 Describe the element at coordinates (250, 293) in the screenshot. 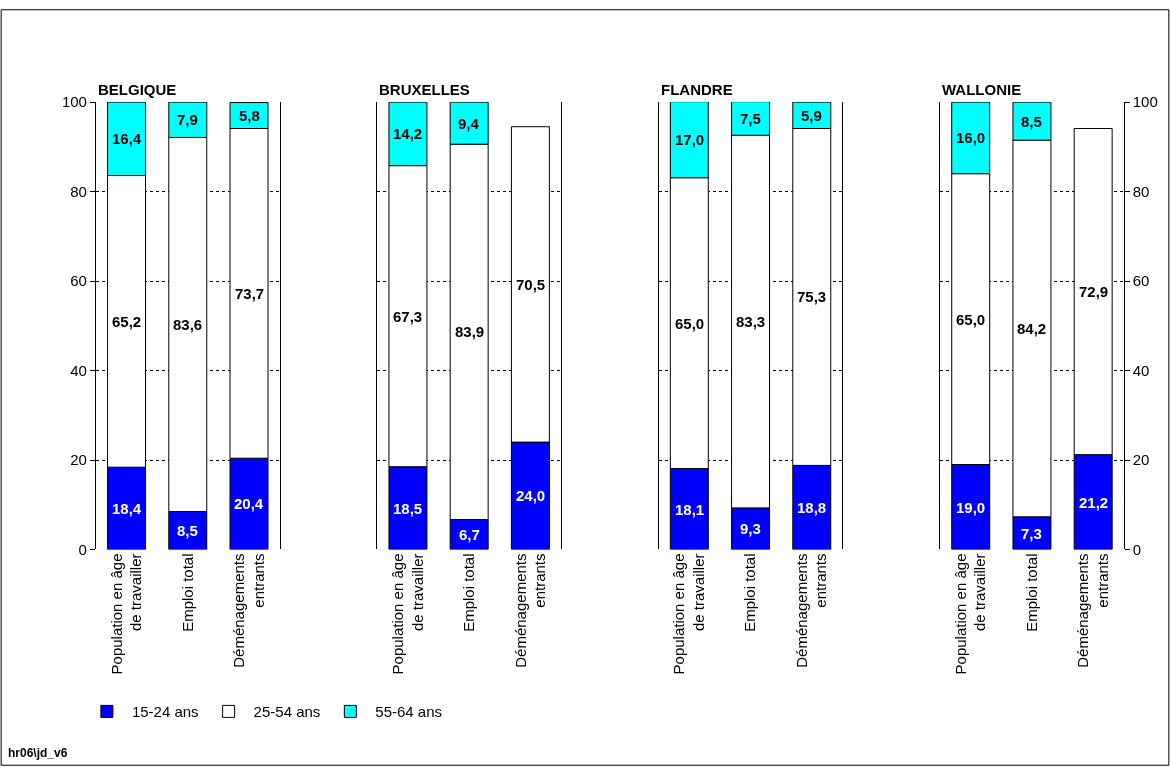

I see `data-label: 73,7` at that location.